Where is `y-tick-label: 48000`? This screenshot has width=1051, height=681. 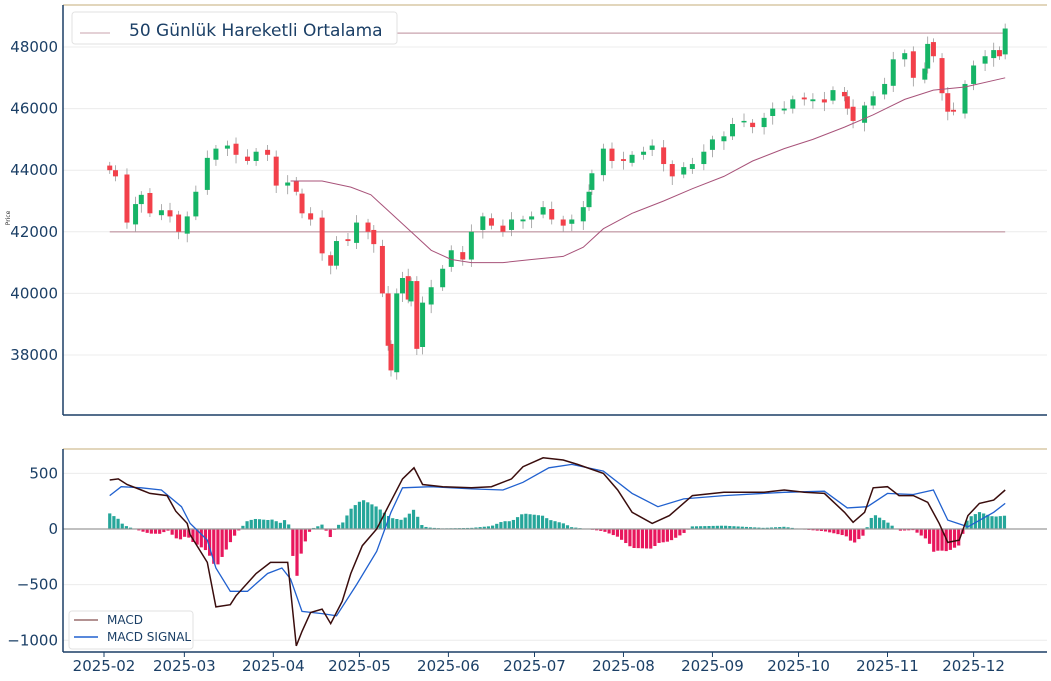 y-tick-label: 48000 is located at coordinates (34, 47).